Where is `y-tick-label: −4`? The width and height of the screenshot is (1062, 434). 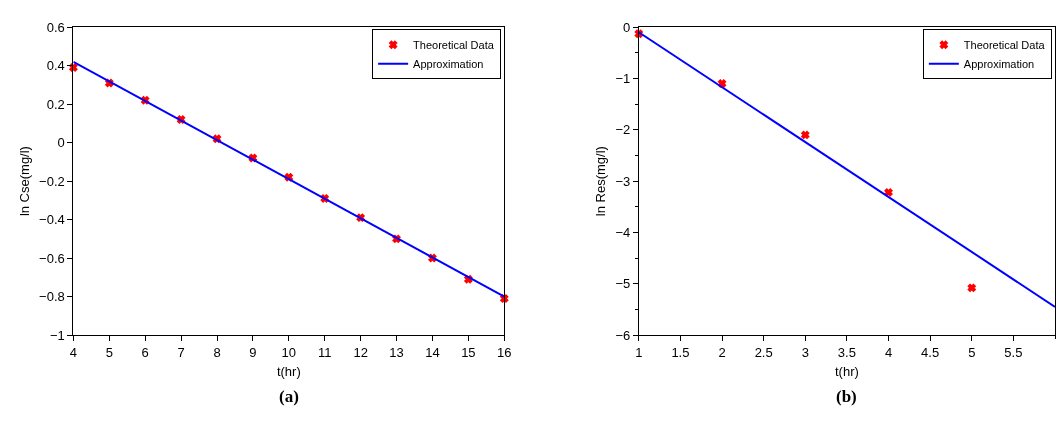 y-tick-label: −4 is located at coordinates (623, 232).